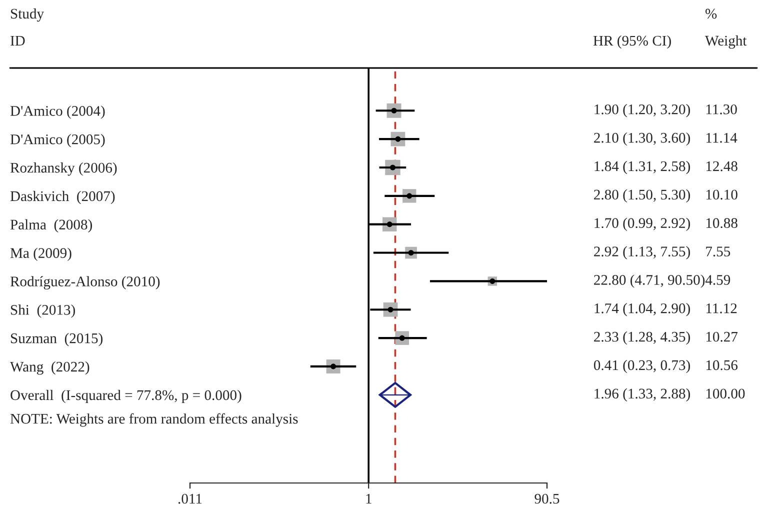 This screenshot has width=767, height=529. What do you see at coordinates (41, 254) in the screenshot?
I see `y-tick-label: Ma (2009)` at bounding box center [41, 254].